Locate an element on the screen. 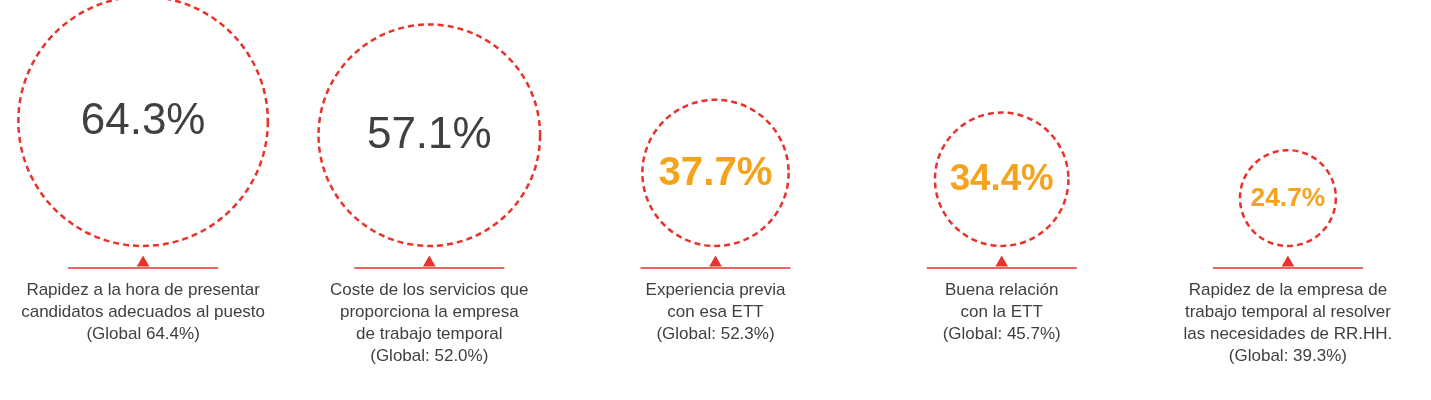 This screenshot has width=1431, height=400. data-label: 34.4% is located at coordinates (1001, 178).